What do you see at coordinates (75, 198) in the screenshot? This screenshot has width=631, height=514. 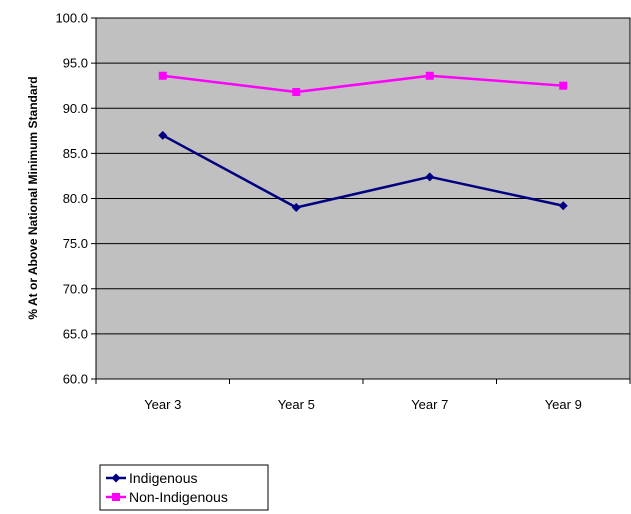 I see `y-tick-label: 80.0` at bounding box center [75, 198].